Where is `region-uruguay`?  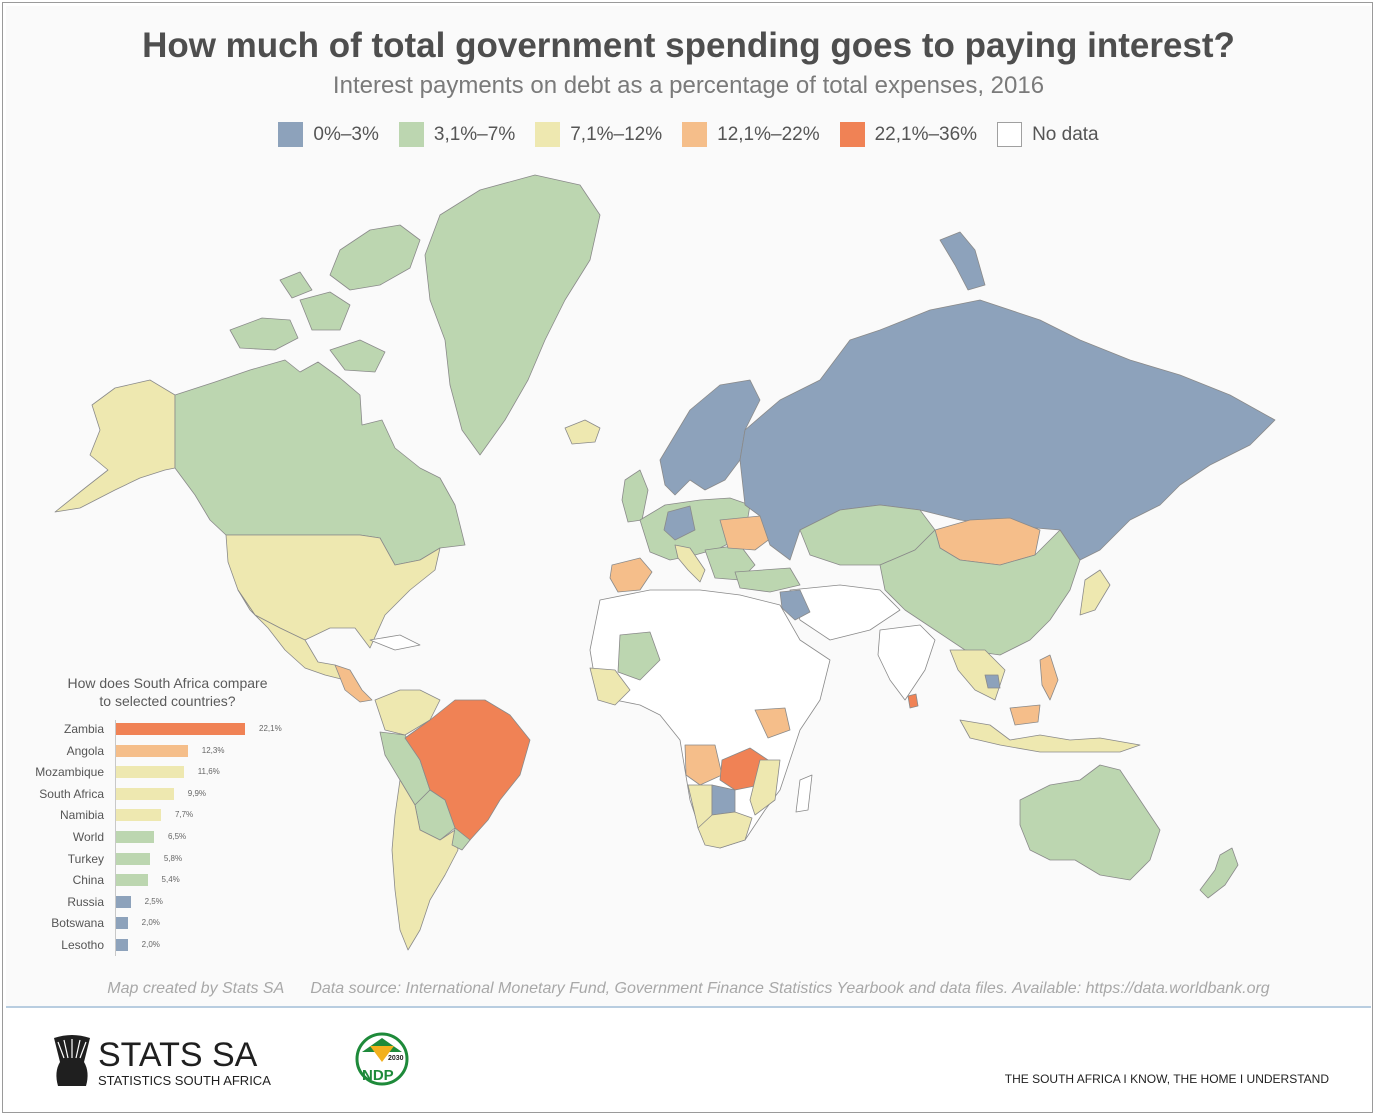 region-uruguay is located at coordinates (461, 839).